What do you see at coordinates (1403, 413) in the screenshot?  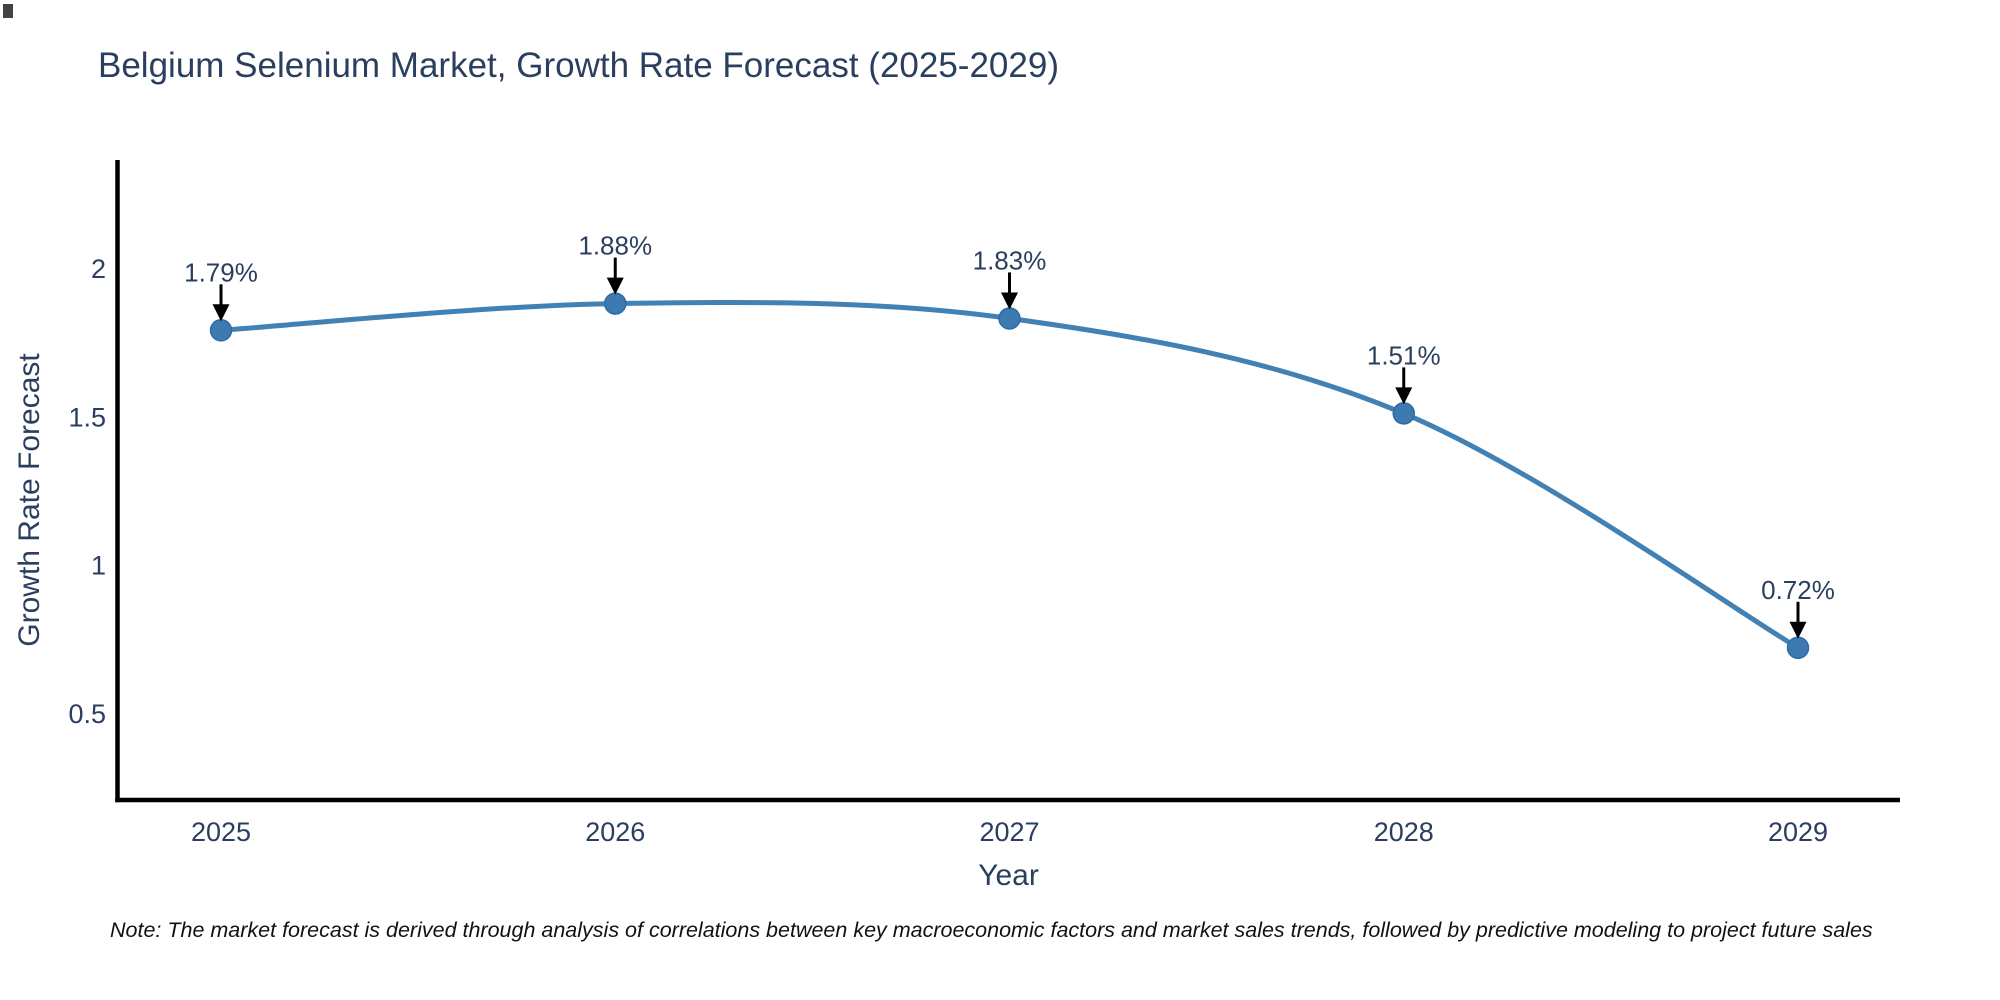 I see `data-point-2028` at bounding box center [1403, 413].